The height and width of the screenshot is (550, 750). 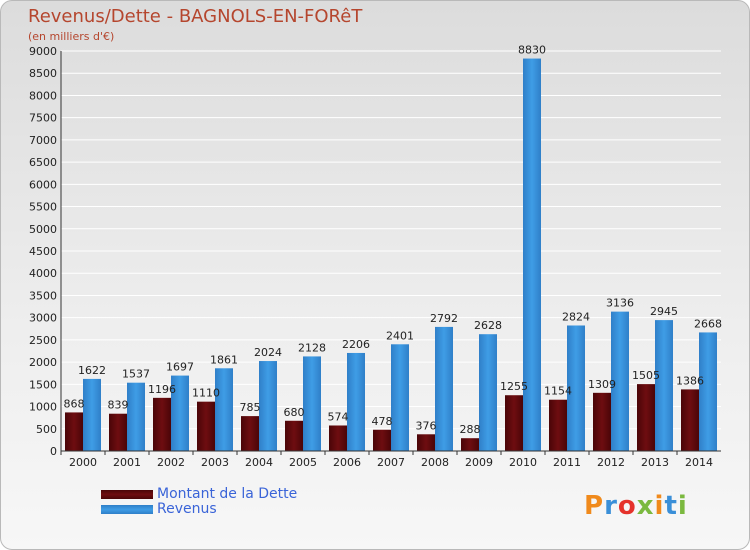 I want to click on x-tick-label: 2014, so click(x=699, y=462).